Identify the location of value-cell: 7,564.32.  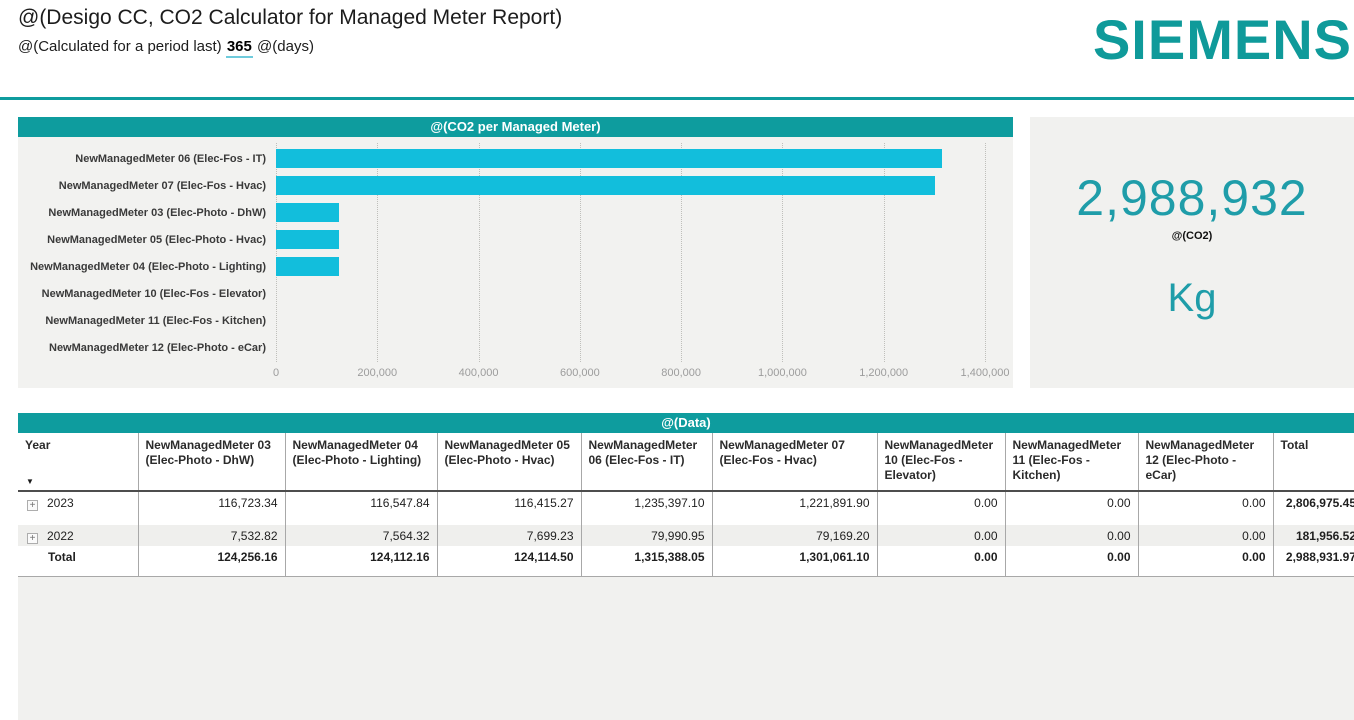
(361, 535).